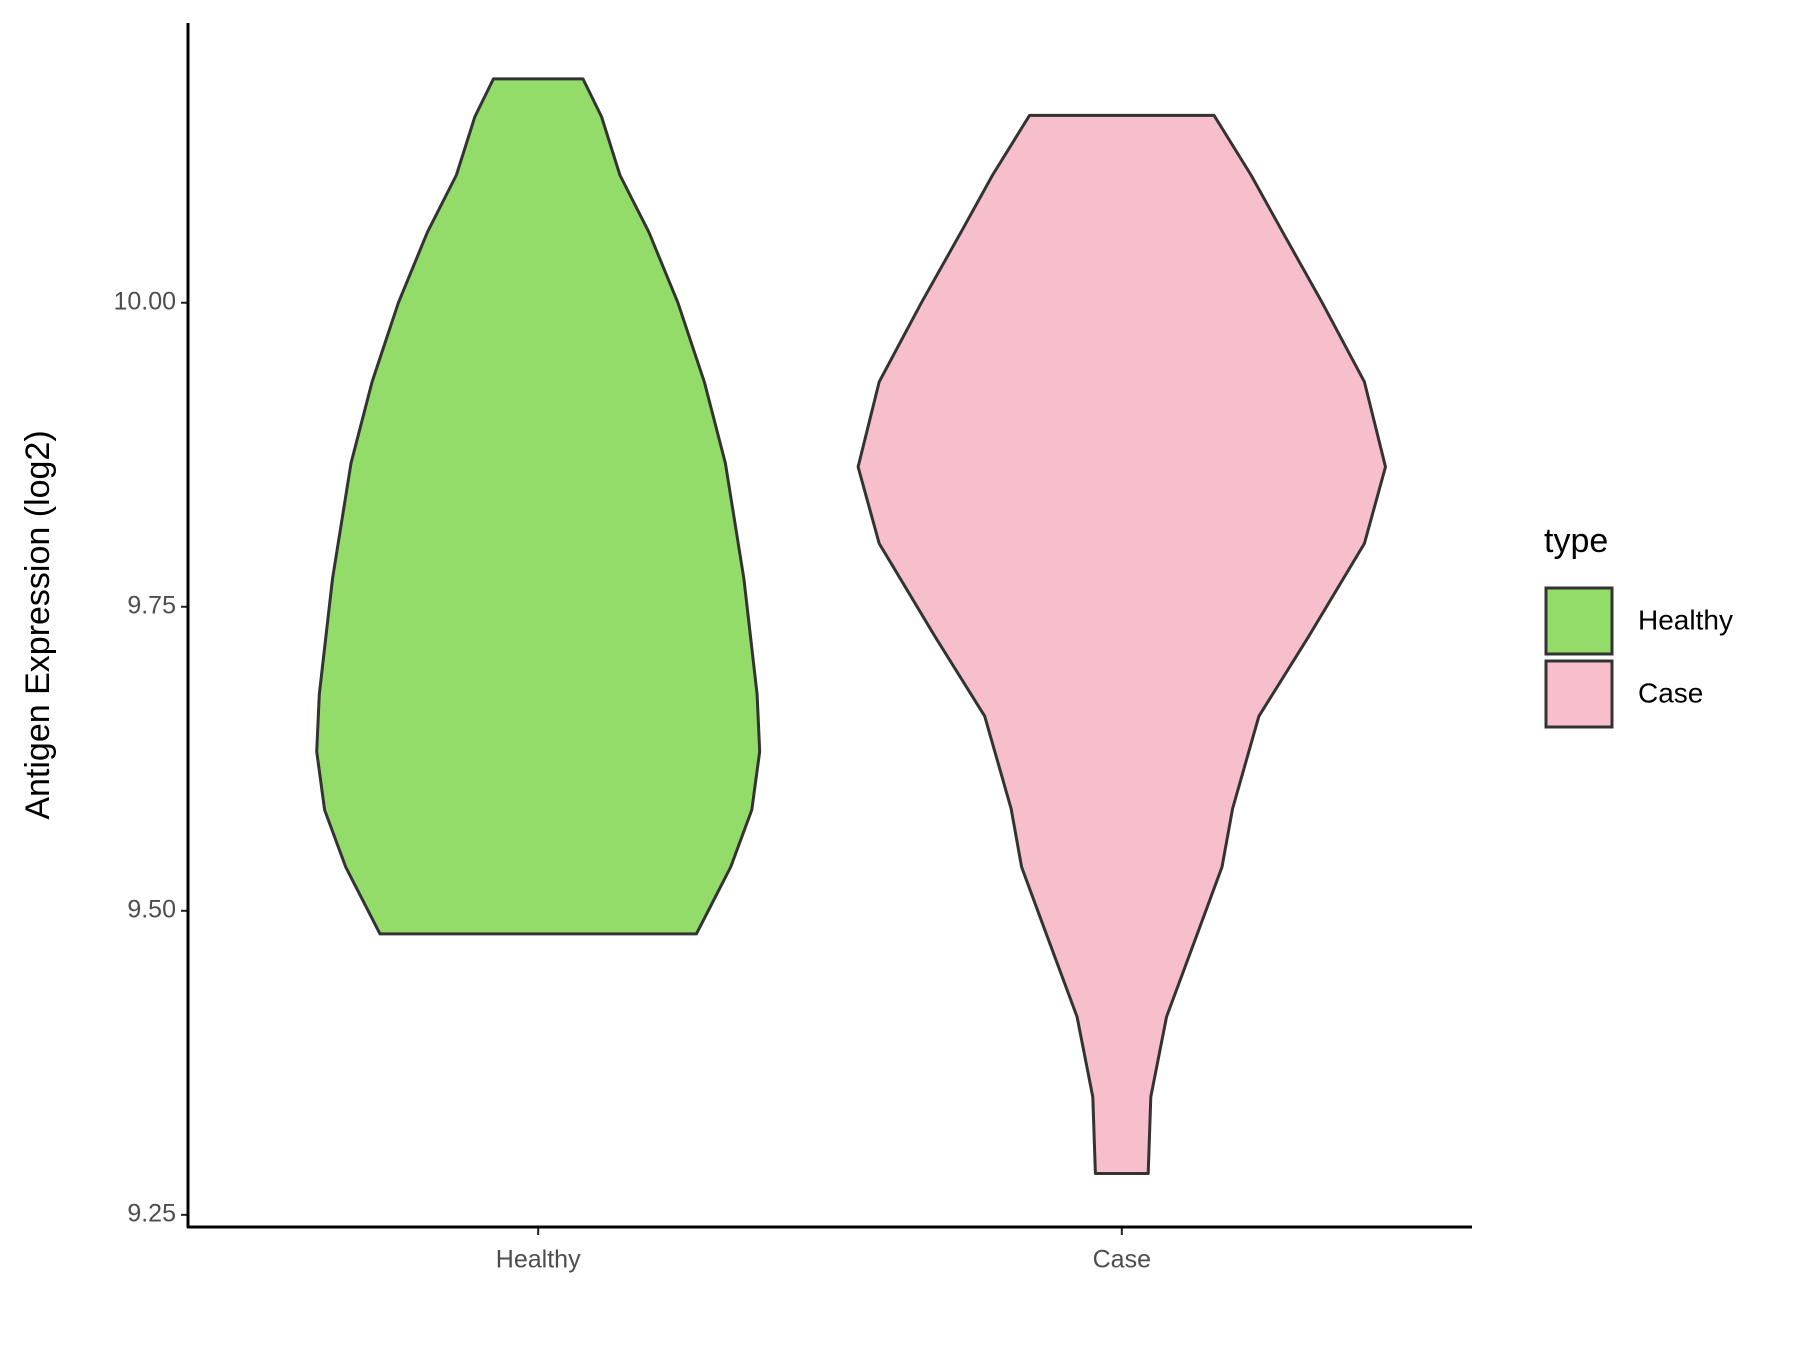 The height and width of the screenshot is (1350, 1800). What do you see at coordinates (1670, 692) in the screenshot?
I see `legend-label: Case` at bounding box center [1670, 692].